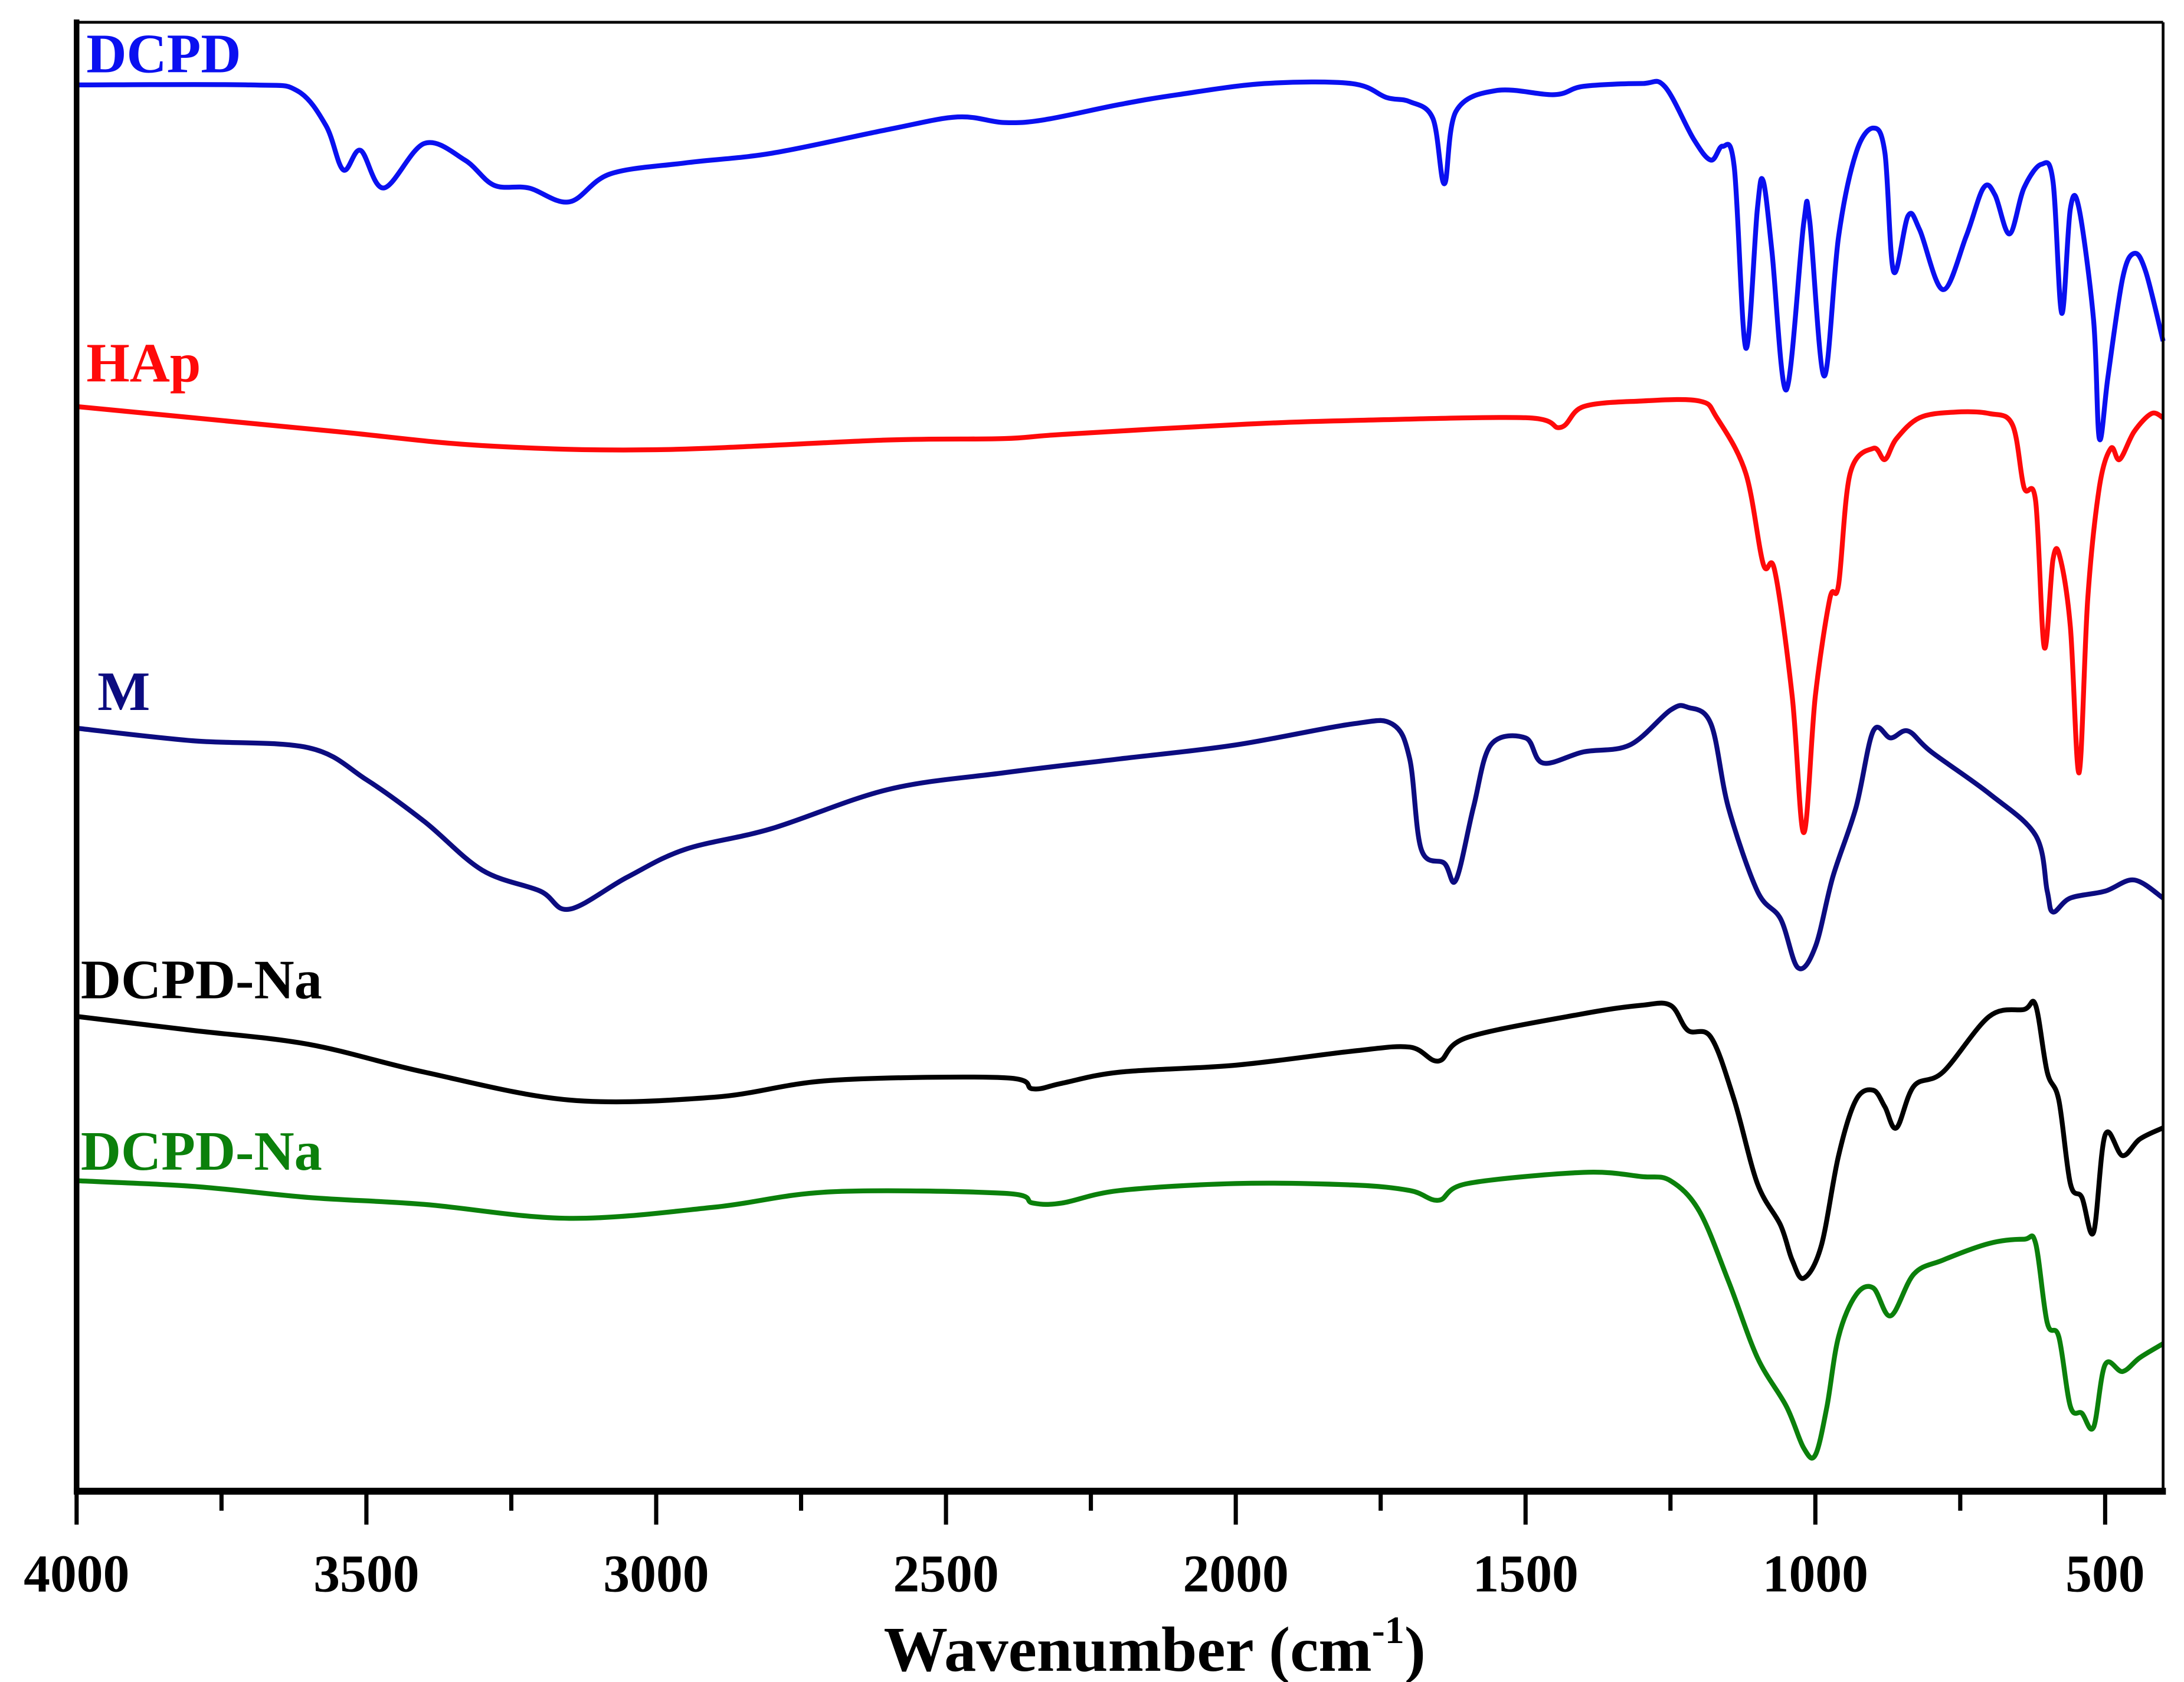 The height and width of the screenshot is (1682, 2184). What do you see at coordinates (201, 980) in the screenshot?
I see `label-dcpd-na-black: DCPD-Na` at bounding box center [201, 980].